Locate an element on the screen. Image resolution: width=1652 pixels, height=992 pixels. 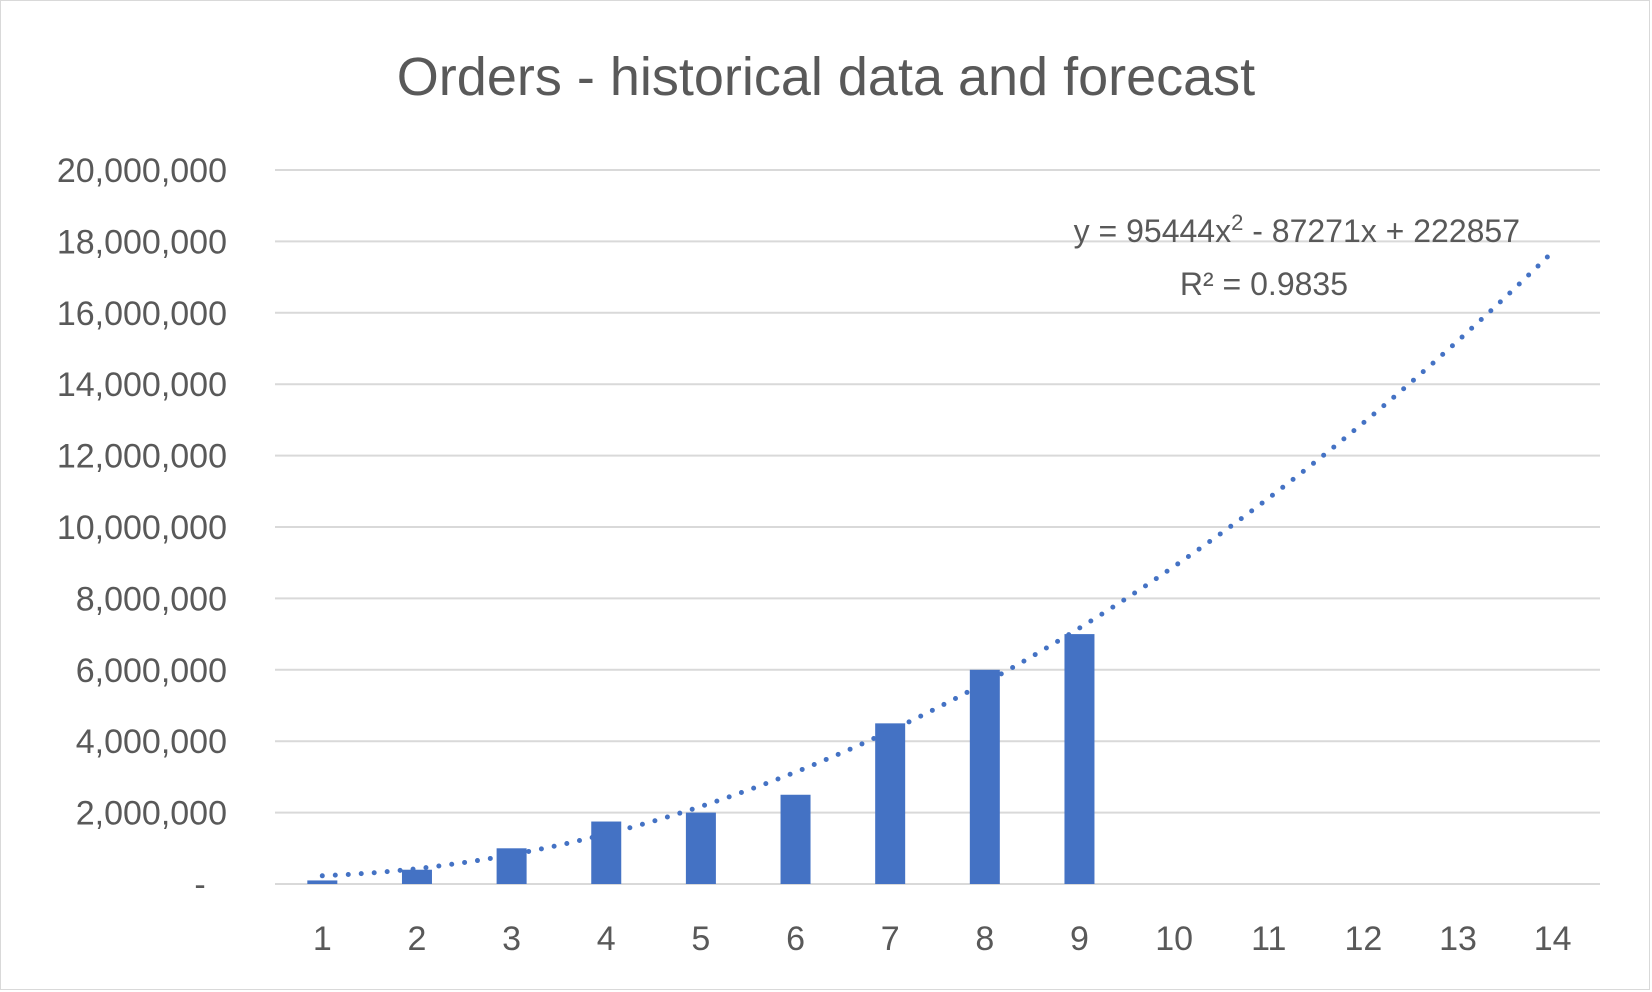
x-tick-label: 10 is located at coordinates (1174, 939).